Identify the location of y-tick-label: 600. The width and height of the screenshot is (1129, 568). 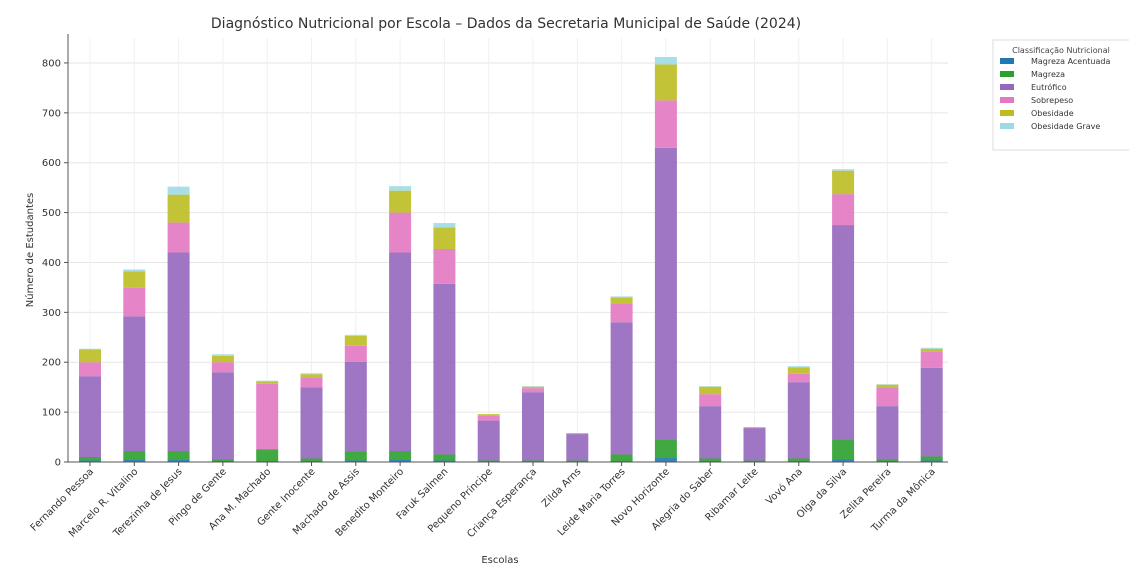
(51, 163).